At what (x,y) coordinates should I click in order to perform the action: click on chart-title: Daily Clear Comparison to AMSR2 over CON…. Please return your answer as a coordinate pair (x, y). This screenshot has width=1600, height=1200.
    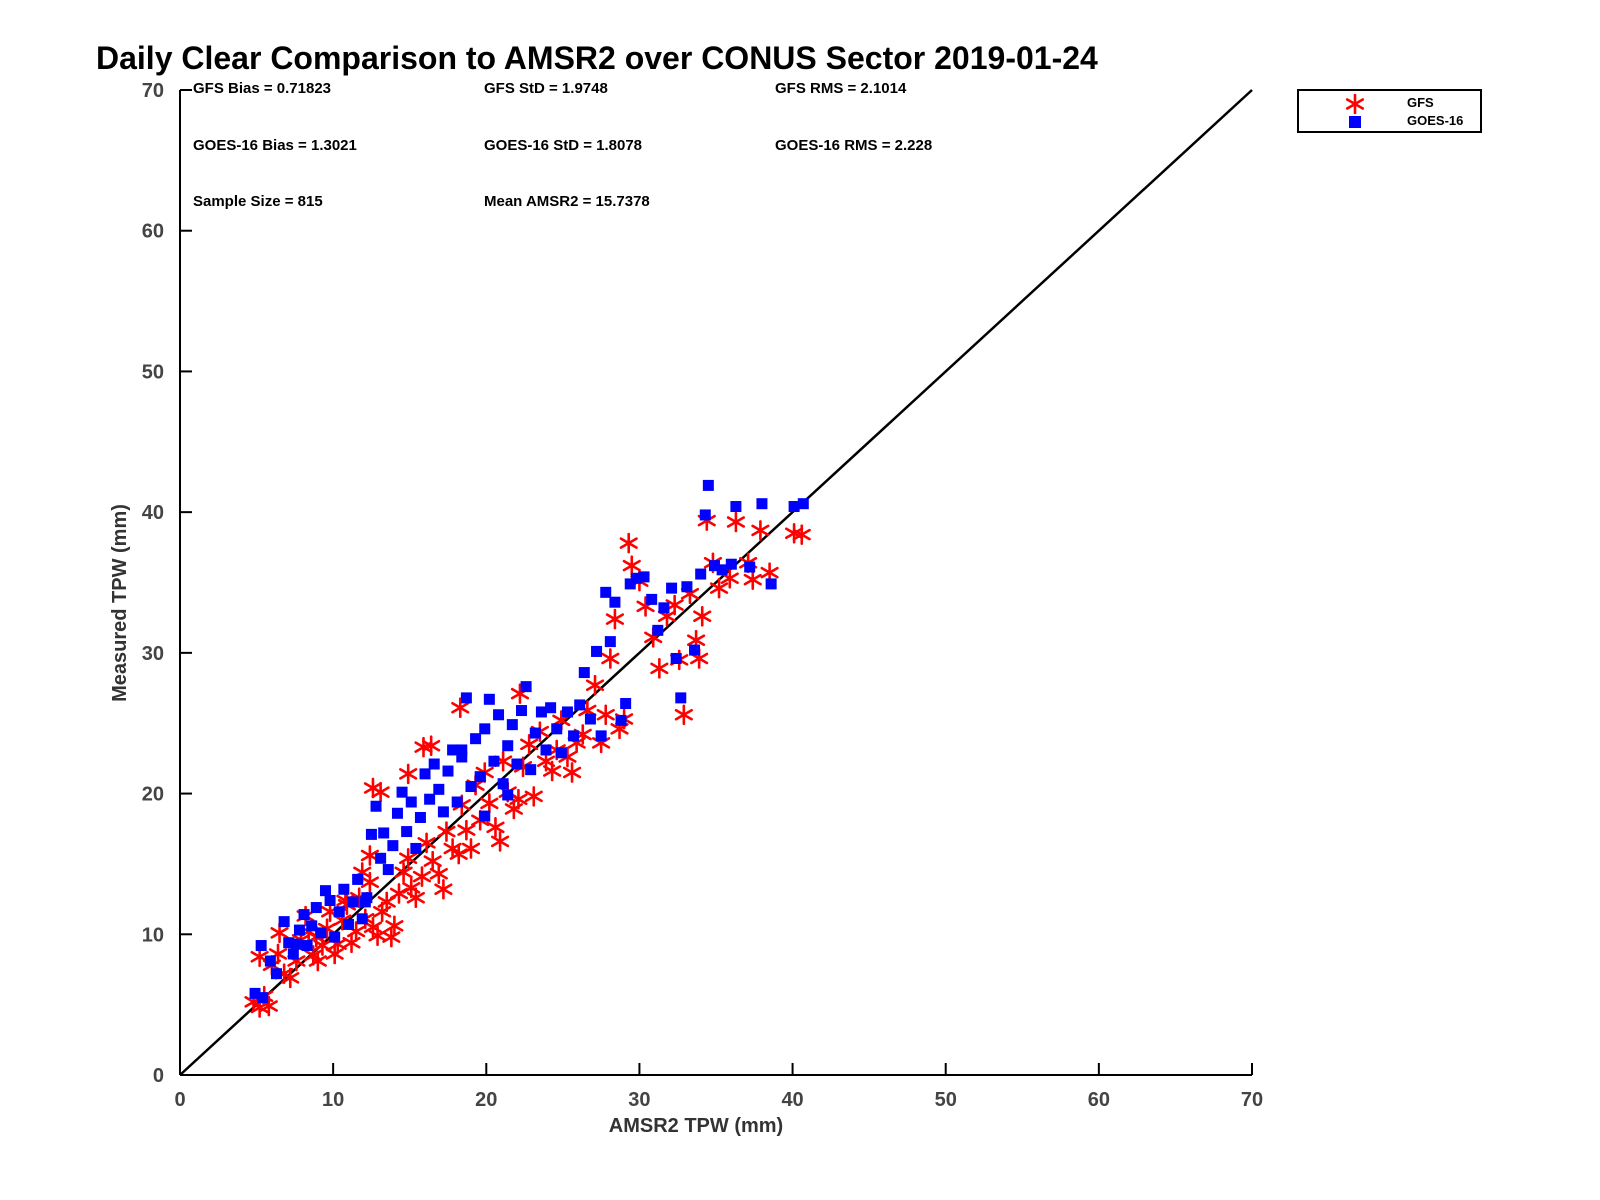
    Looking at the image, I should click on (597, 58).